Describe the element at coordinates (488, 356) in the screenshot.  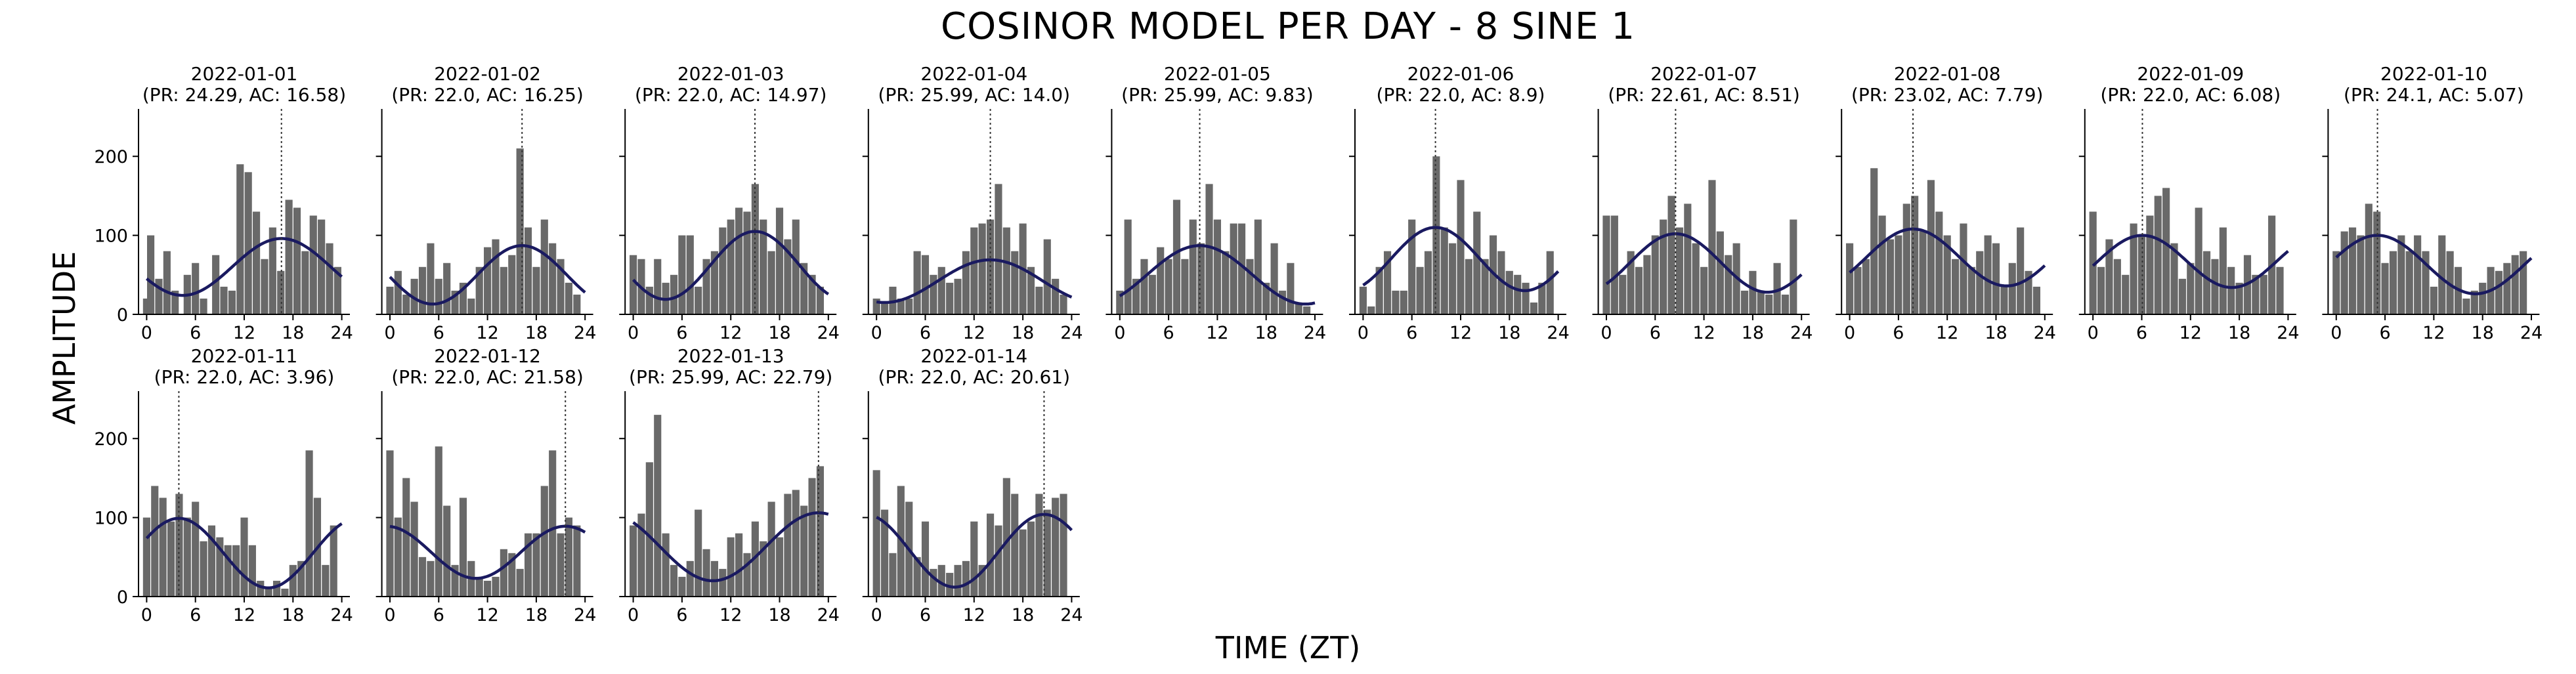
I see `panel-title: 2022-01-12` at that location.